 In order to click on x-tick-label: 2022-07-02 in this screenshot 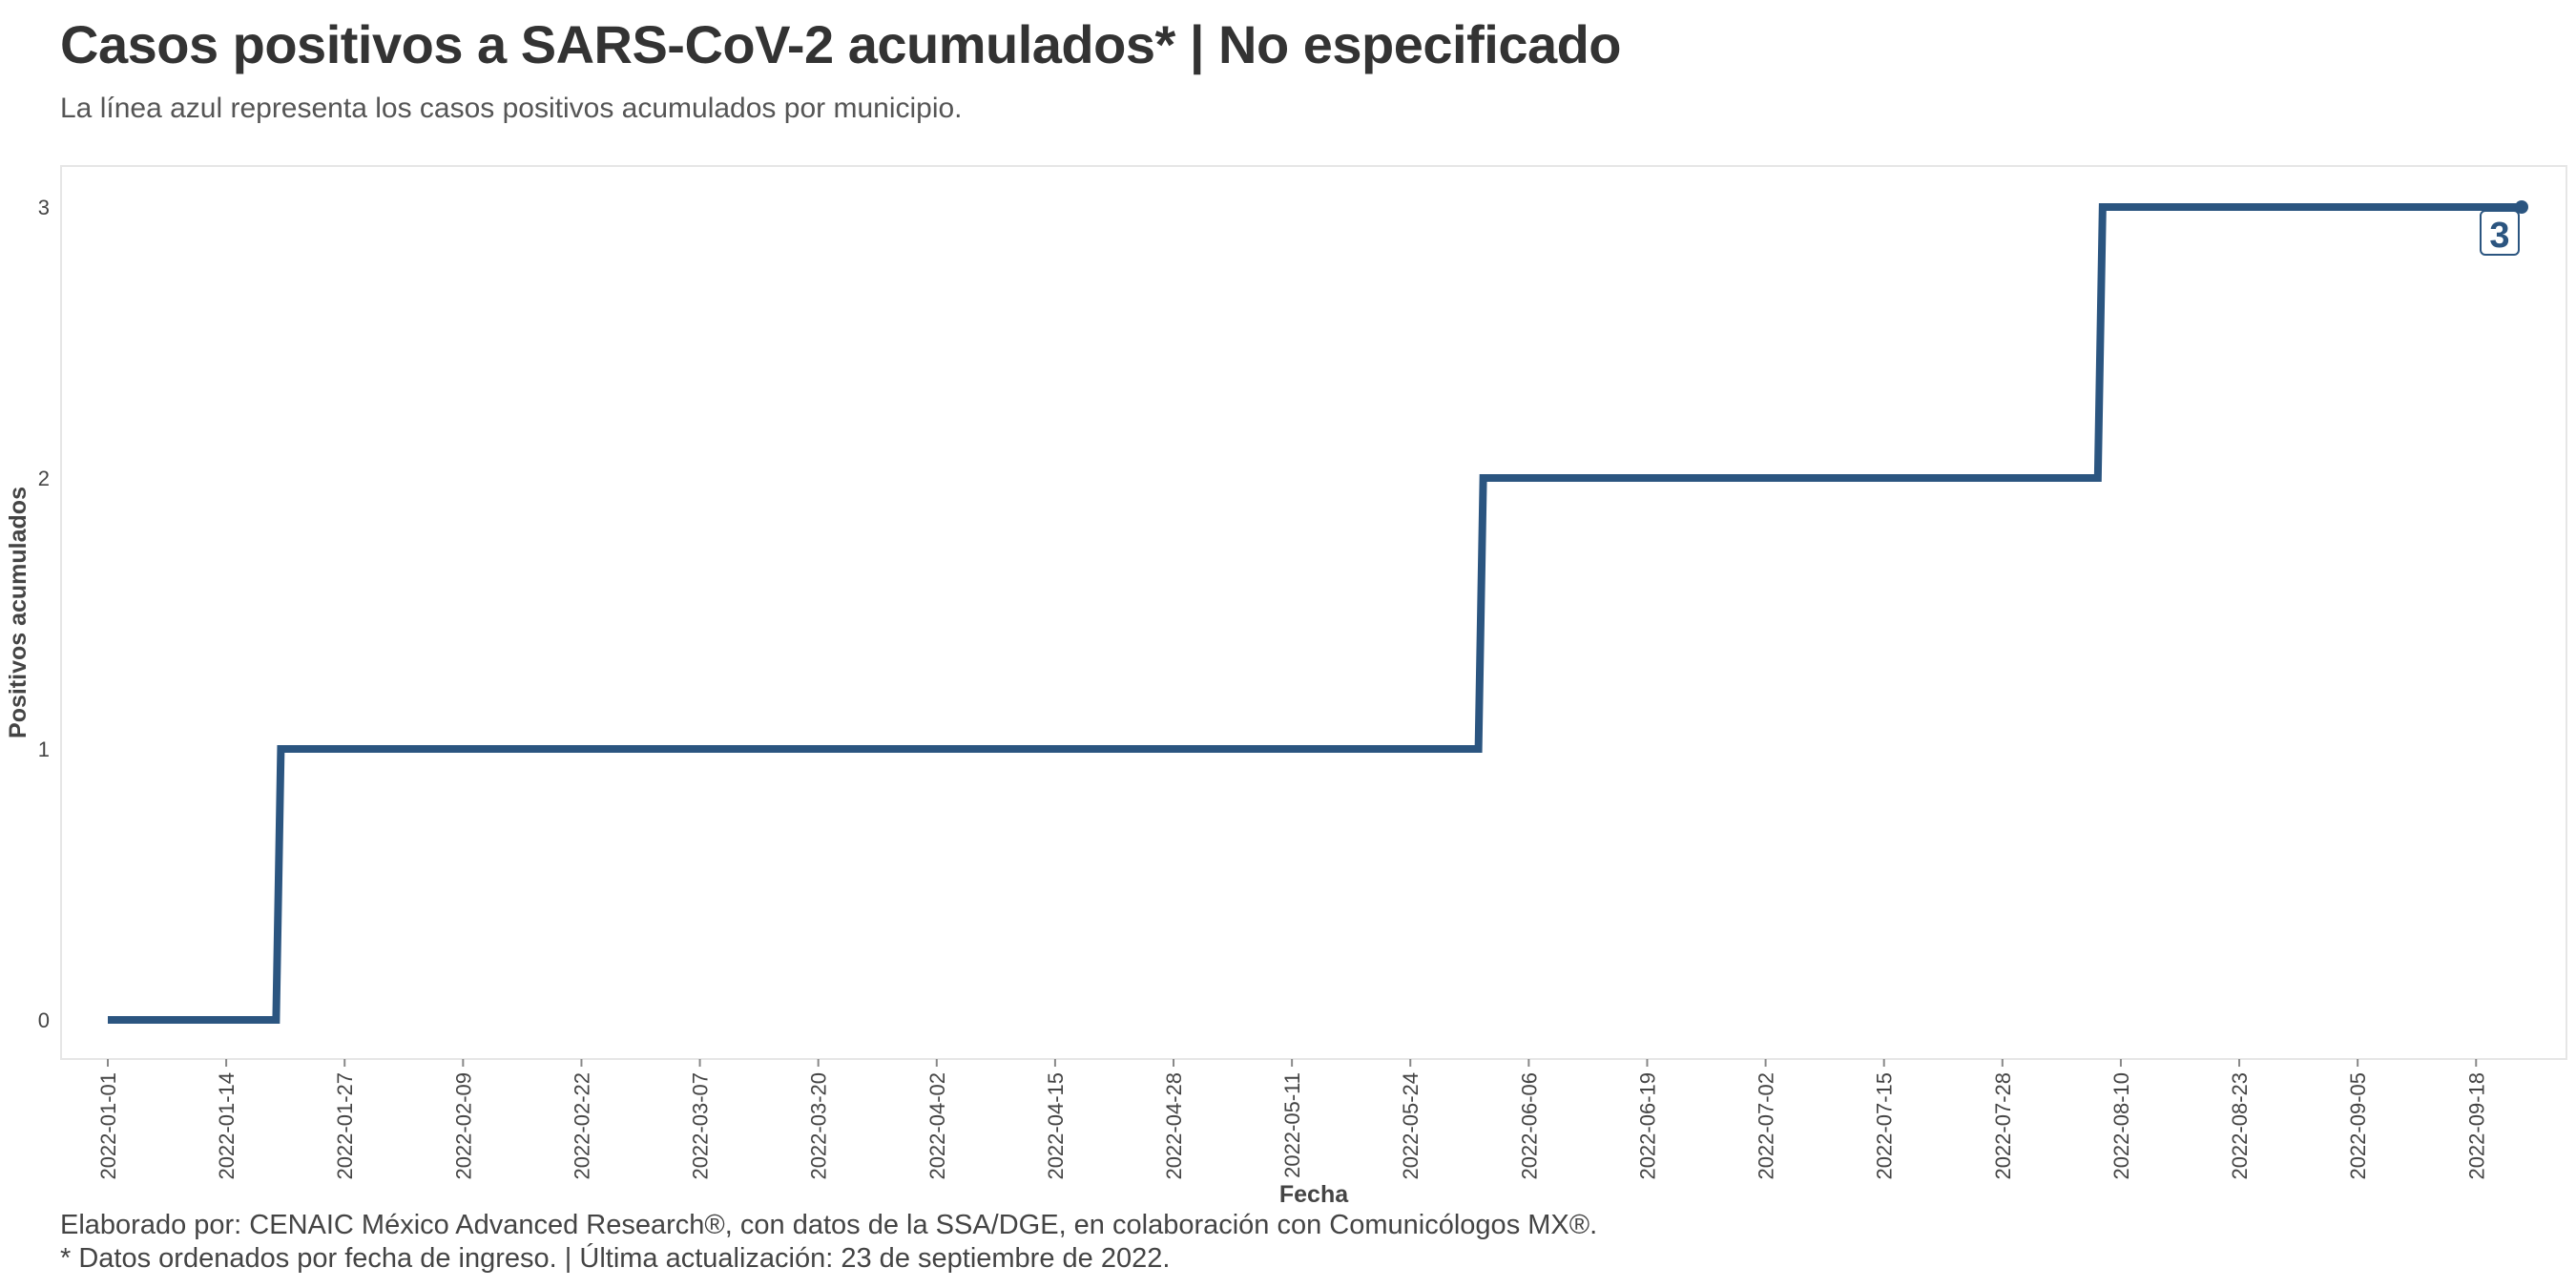, I will do `click(1766, 1126)`.